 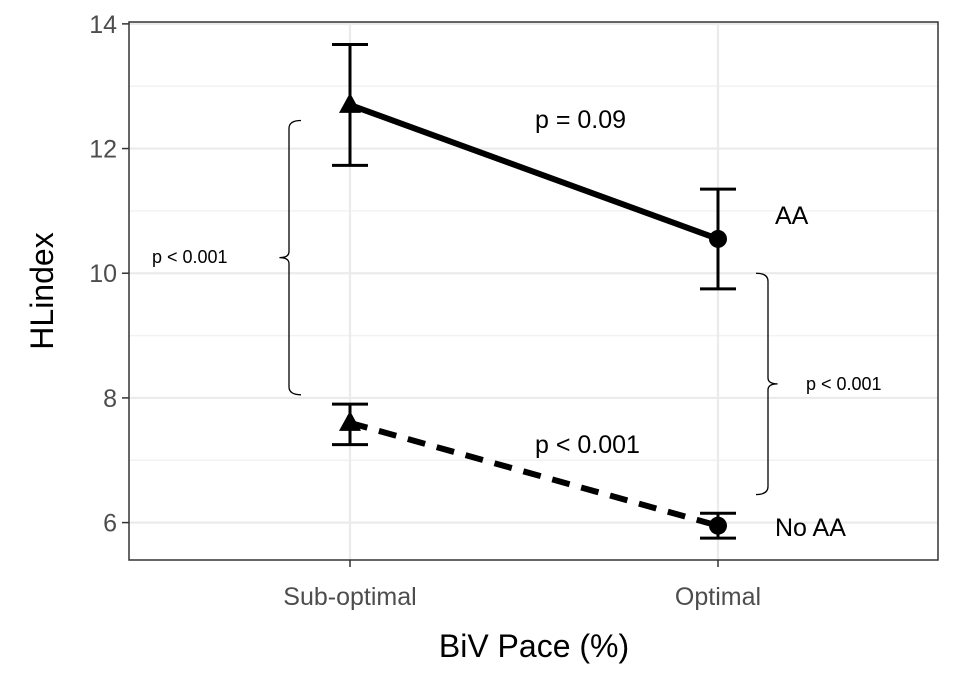 I want to click on y-tick-label: 8, so click(x=110, y=399).